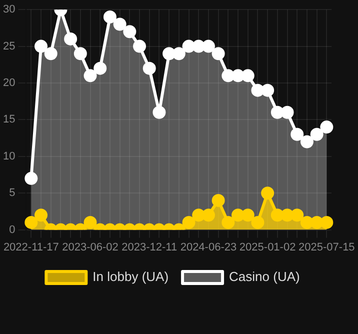 Image resolution: width=358 pixels, height=334 pixels. What do you see at coordinates (130, 276) in the screenshot?
I see `legend-label: In lobby (UA)` at bounding box center [130, 276].